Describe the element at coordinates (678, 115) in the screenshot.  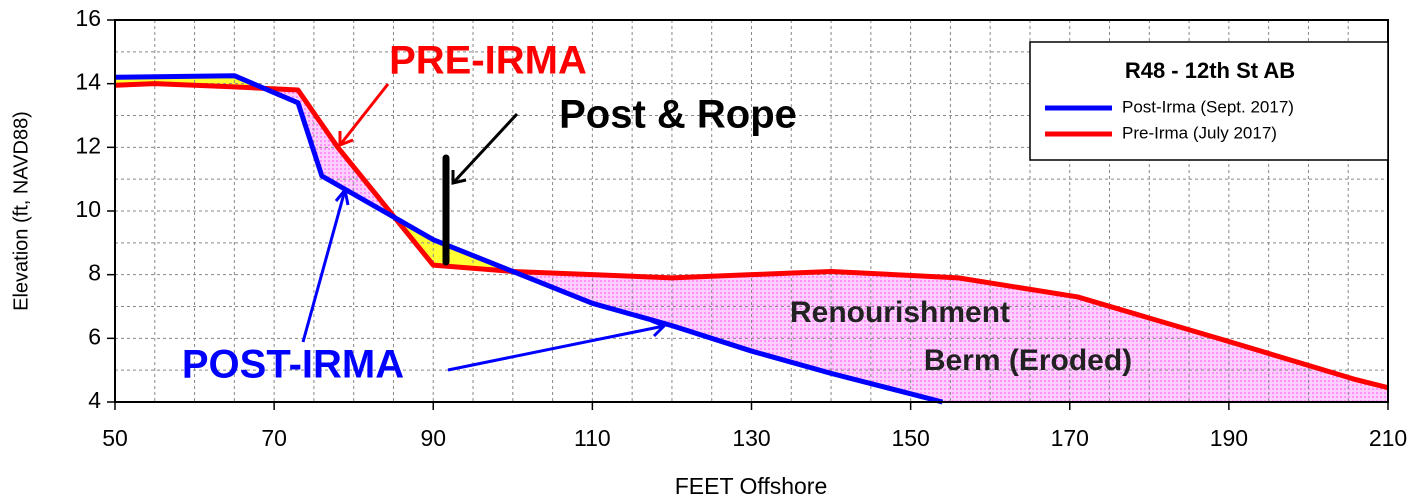
I see `annotation: Post & Rope` at that location.